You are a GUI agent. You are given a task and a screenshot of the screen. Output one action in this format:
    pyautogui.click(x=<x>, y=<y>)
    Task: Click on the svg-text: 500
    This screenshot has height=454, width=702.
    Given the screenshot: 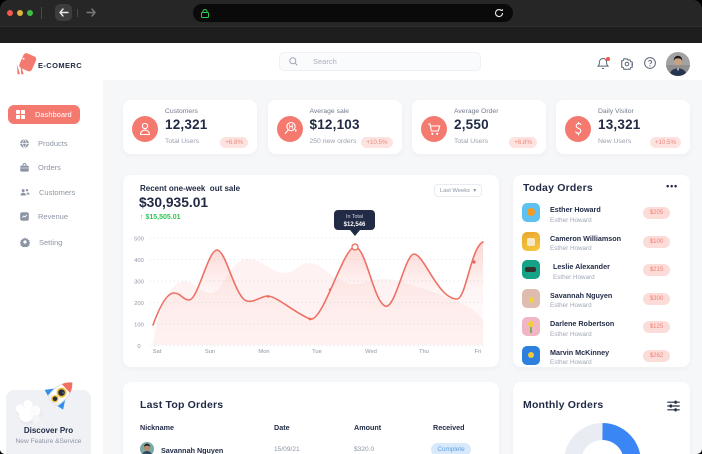 What is the action you would take?
    pyautogui.click(x=139, y=240)
    